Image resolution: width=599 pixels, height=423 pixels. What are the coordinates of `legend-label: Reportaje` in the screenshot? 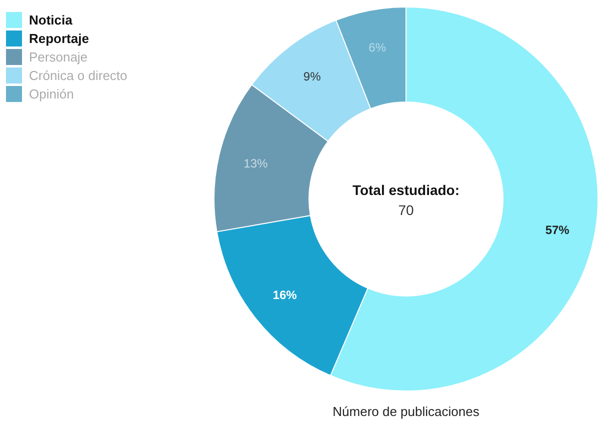 It's located at (59, 38).